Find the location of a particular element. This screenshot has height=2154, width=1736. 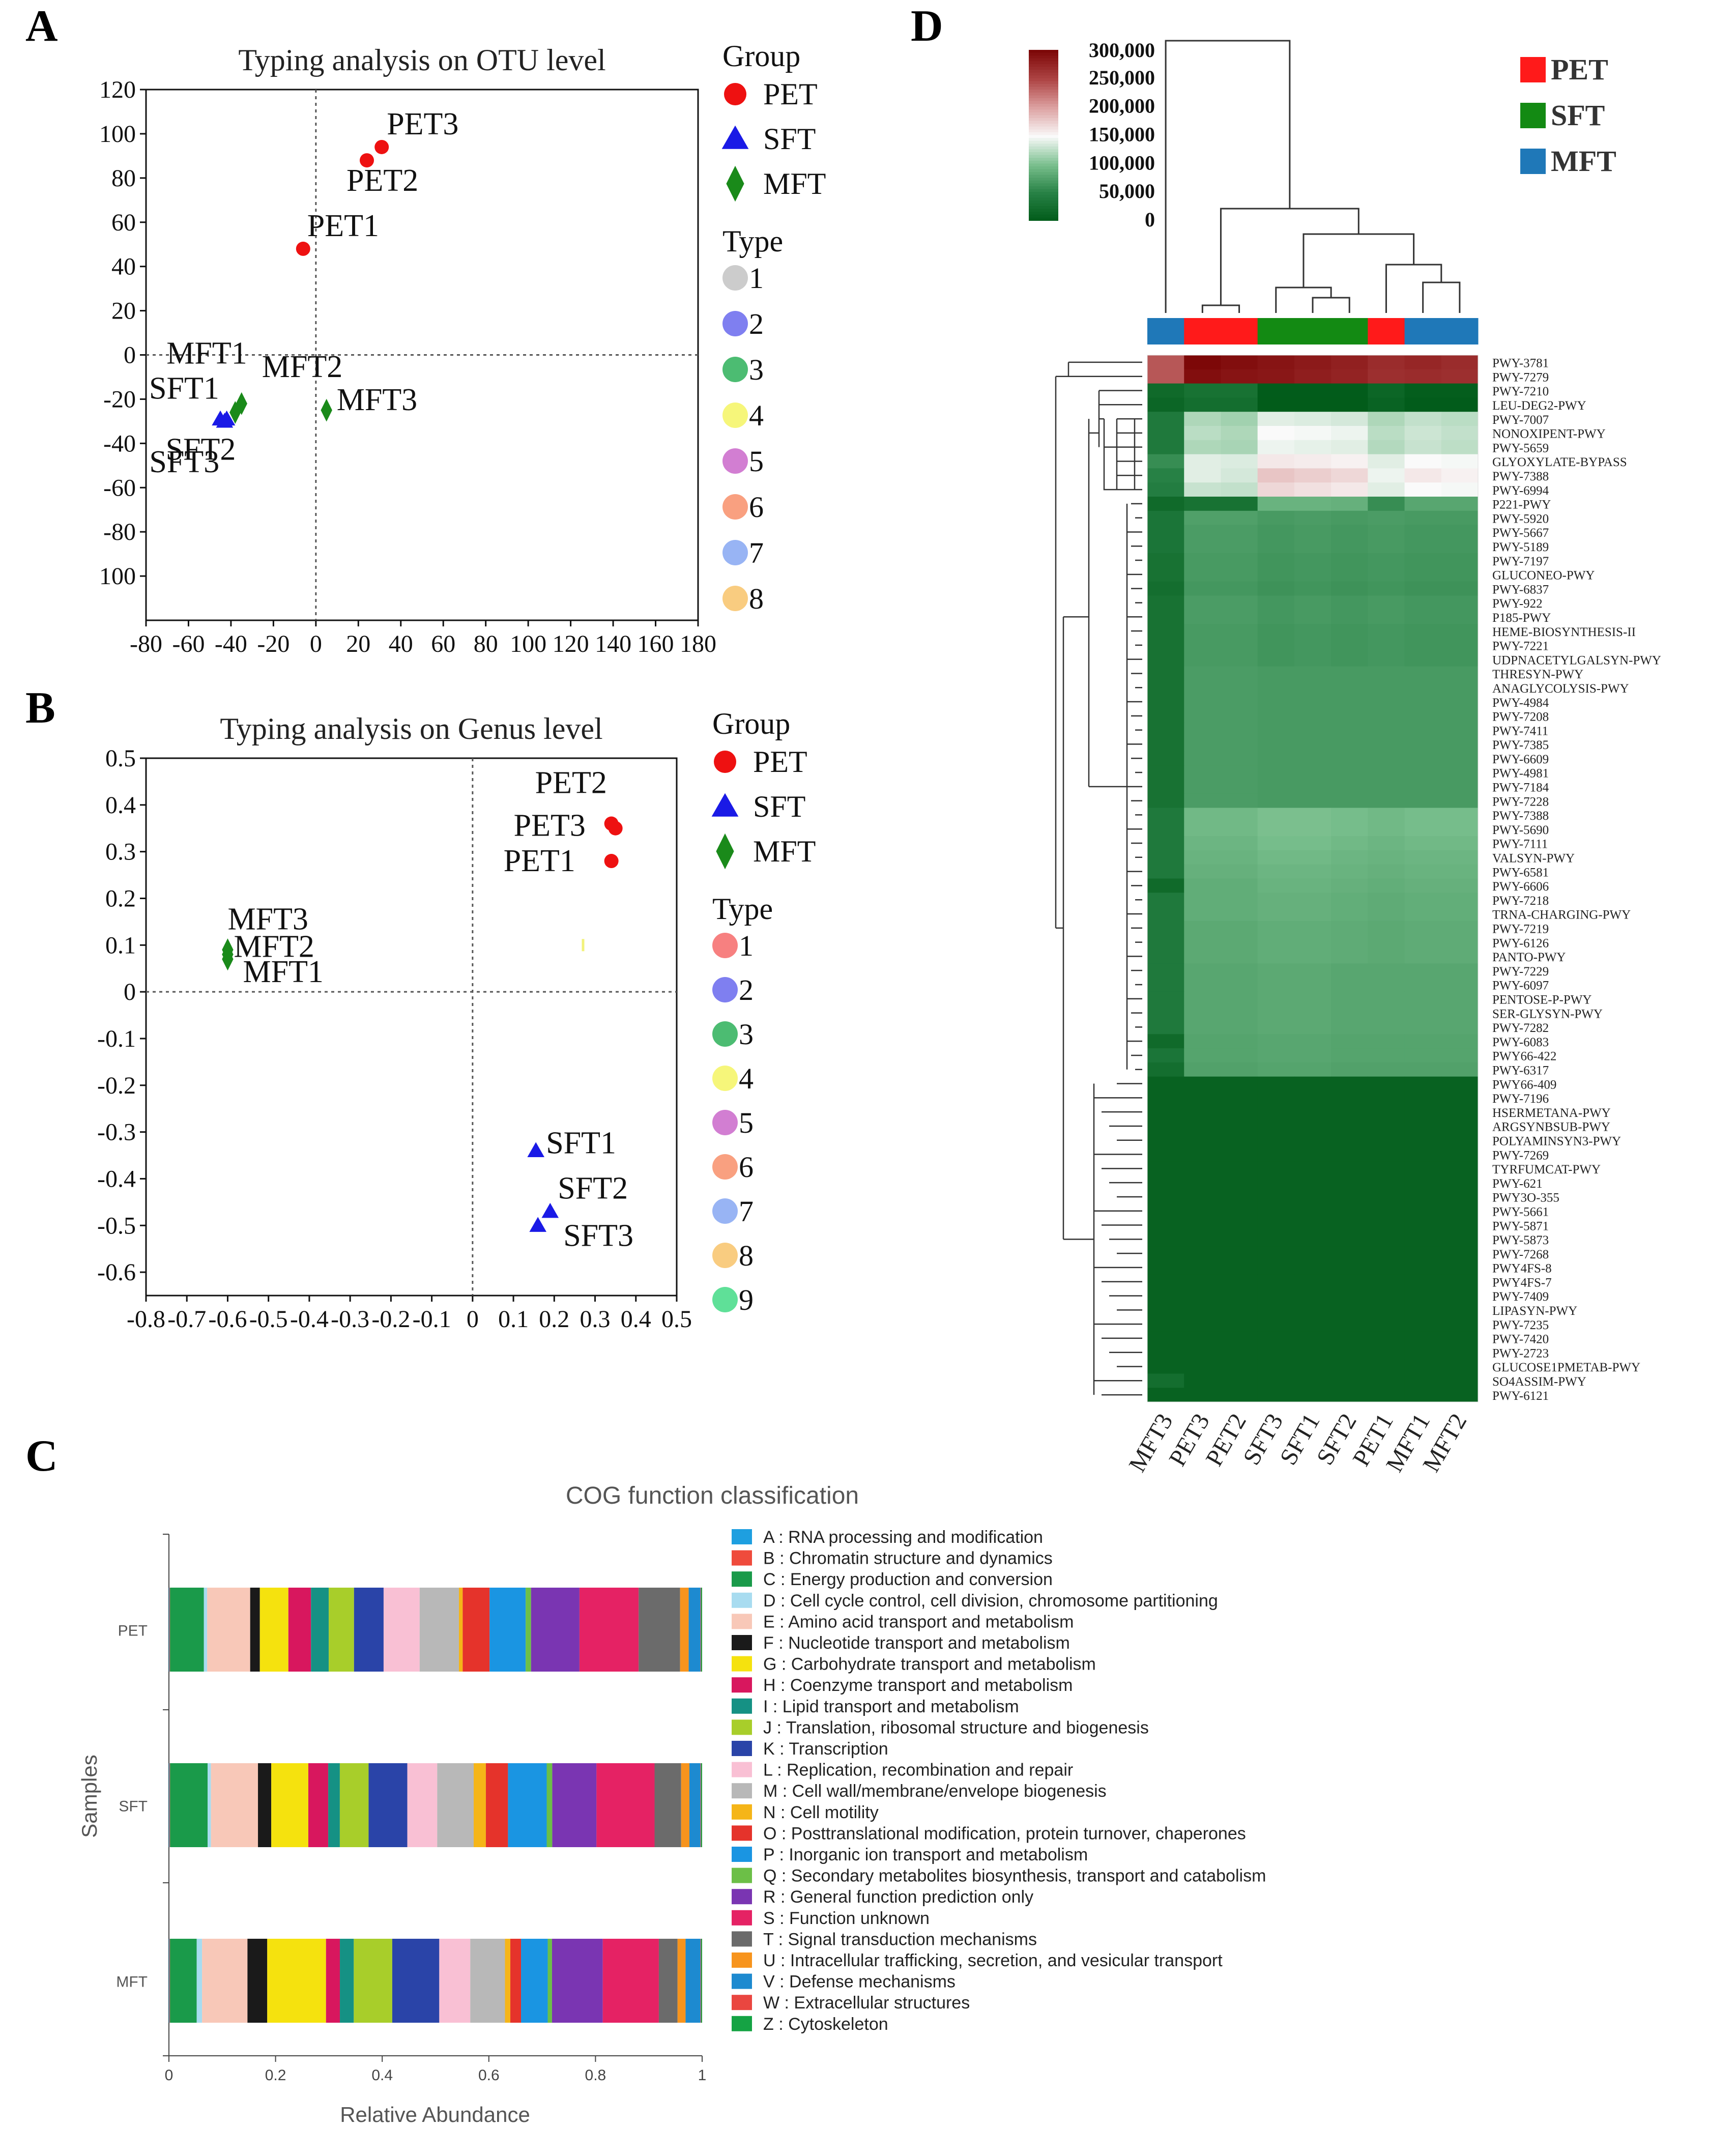

y-tick-label: -0.1 is located at coordinates (116, 1038).